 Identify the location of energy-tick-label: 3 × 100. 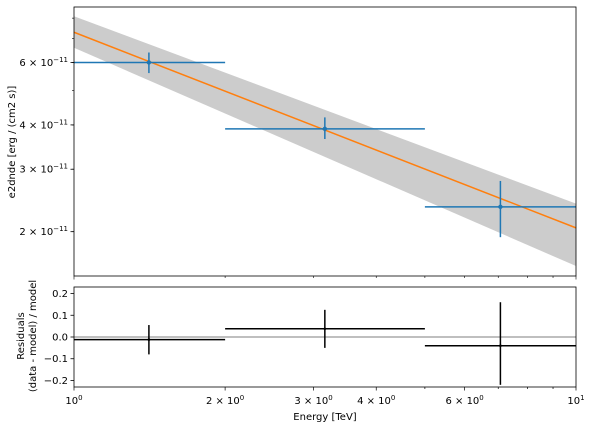
(313, 400).